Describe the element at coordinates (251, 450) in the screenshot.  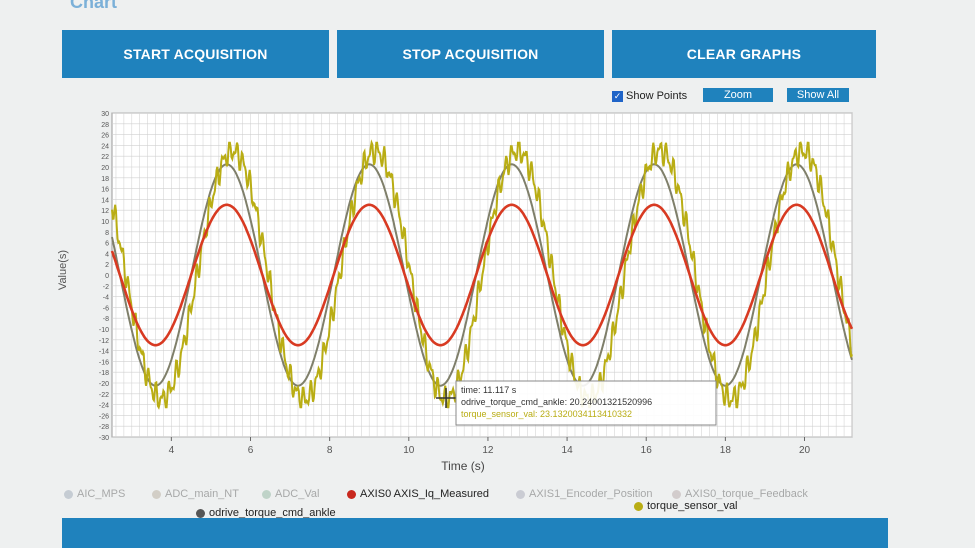
I see `x-tick-label: 6` at that location.